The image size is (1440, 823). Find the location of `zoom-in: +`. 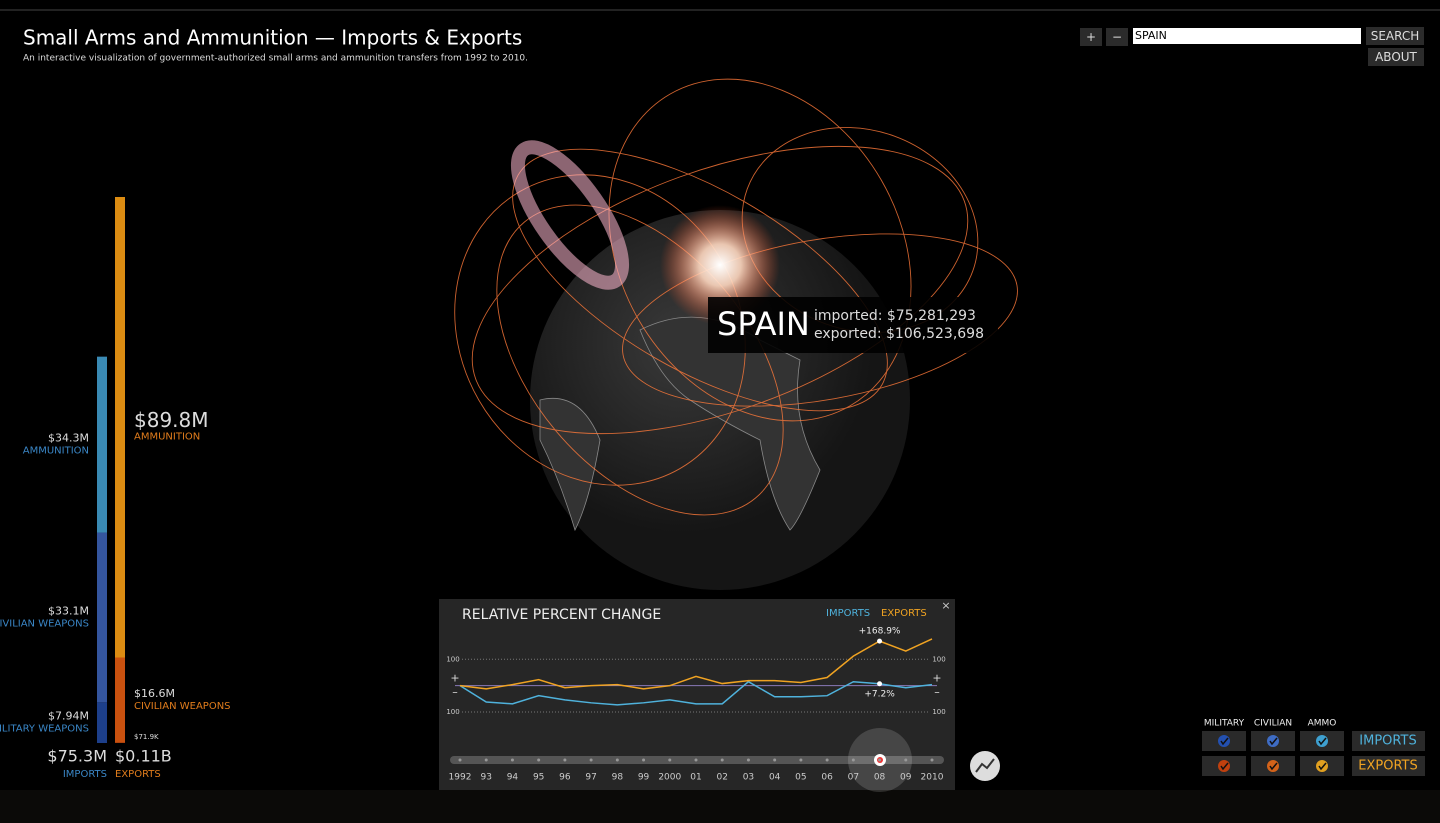

zoom-in: + is located at coordinates (1091, 37).